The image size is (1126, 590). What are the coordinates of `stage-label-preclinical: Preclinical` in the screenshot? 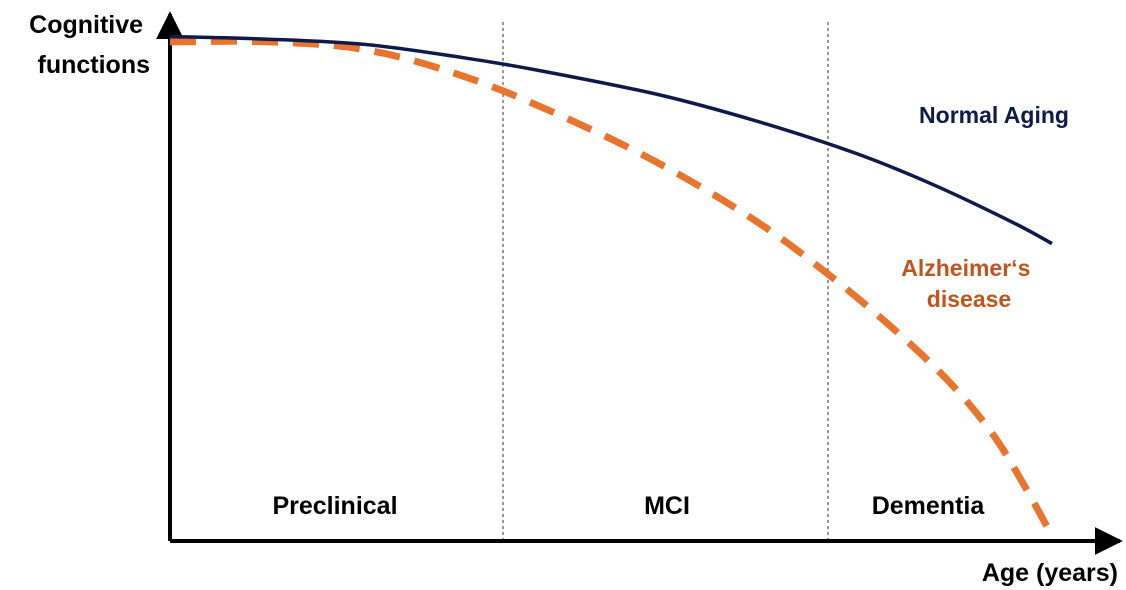 It's located at (334, 506).